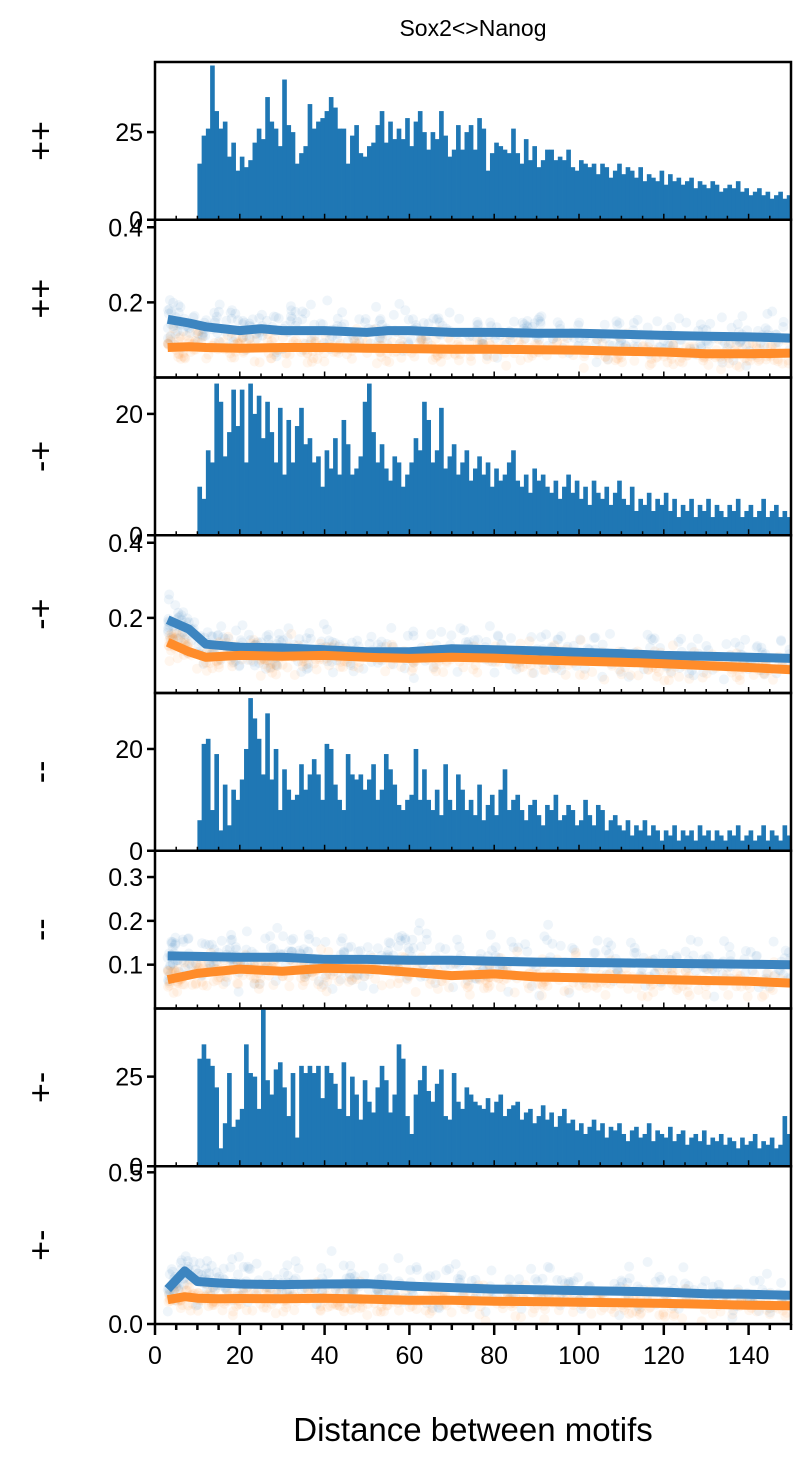  What do you see at coordinates (129, 415) in the screenshot?
I see `y-tick-label: 20` at bounding box center [129, 415].